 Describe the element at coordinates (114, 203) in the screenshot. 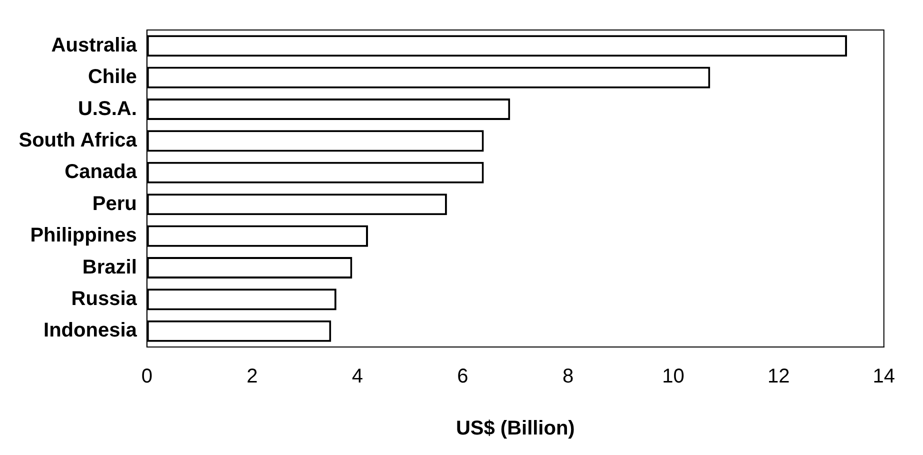

I see `y-tick-label: Peru` at that location.